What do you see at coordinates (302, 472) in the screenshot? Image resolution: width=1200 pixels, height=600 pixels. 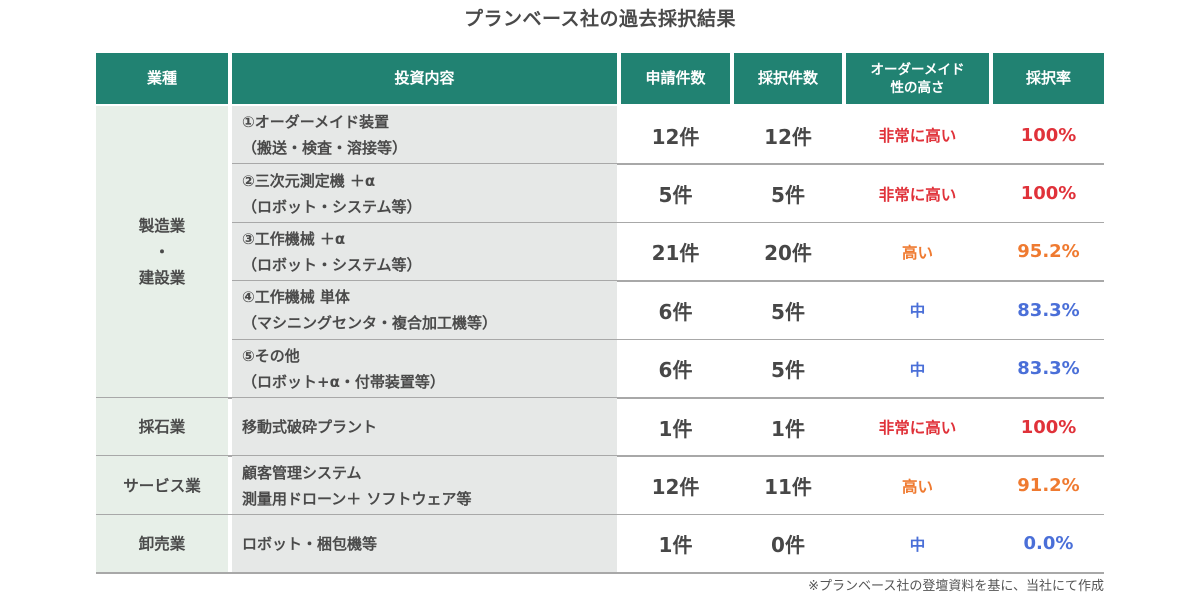 I see `investment-line1: 顧客管理システム` at bounding box center [302, 472].